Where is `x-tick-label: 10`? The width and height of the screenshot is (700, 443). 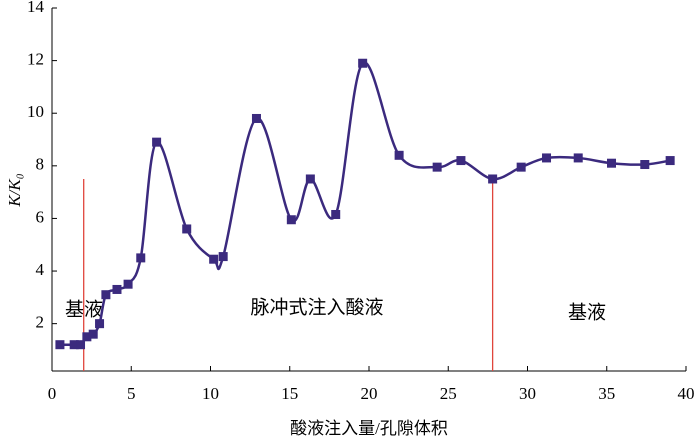 x-tick-label: 10 is located at coordinates (210, 393).